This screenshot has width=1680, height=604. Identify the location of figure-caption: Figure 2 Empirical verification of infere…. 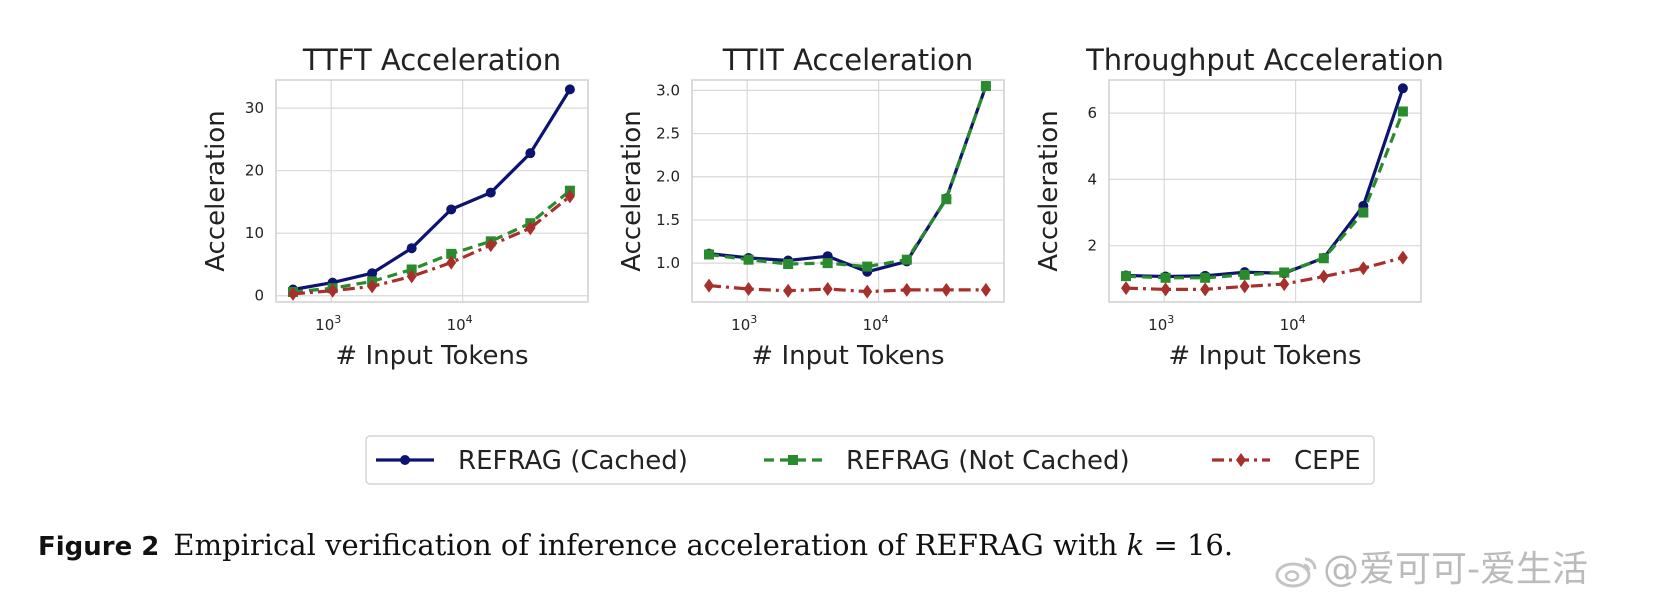
(635, 545).